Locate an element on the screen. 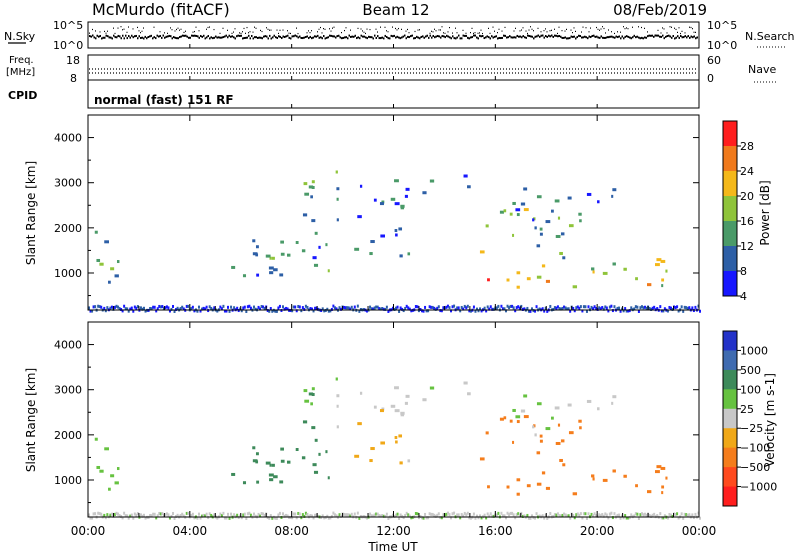 The height and width of the screenshot is (554, 800). colorbar-frame is located at coordinates (730, 418).